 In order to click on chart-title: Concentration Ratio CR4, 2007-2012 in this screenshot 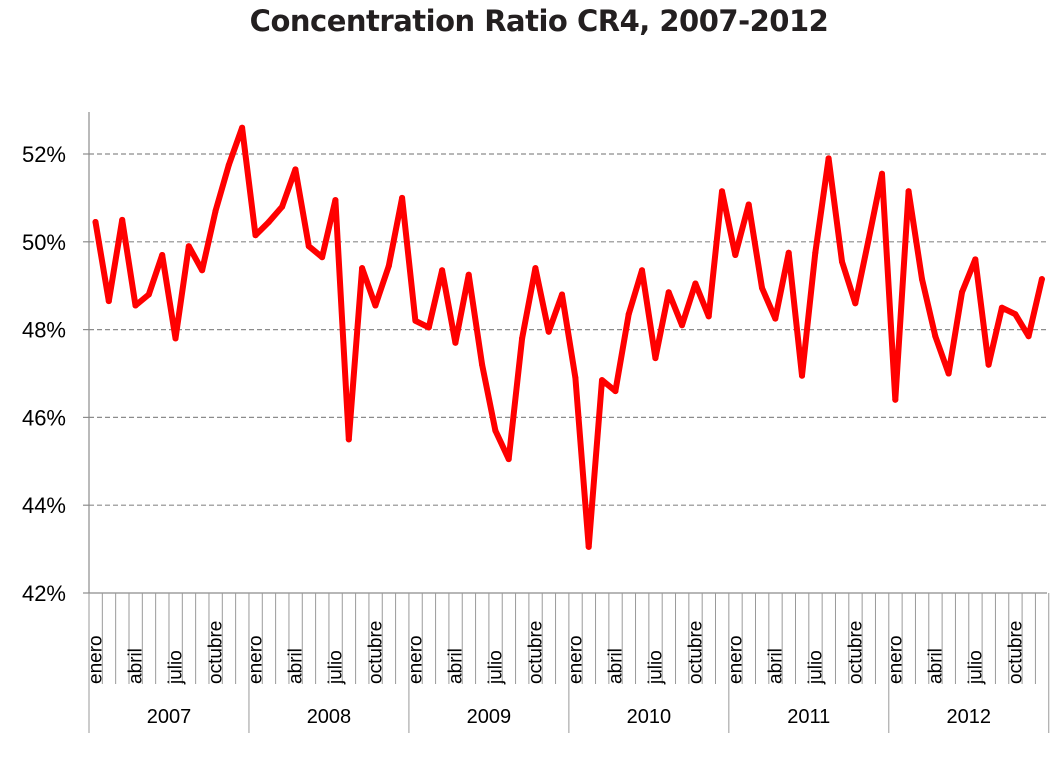, I will do `click(539, 21)`.